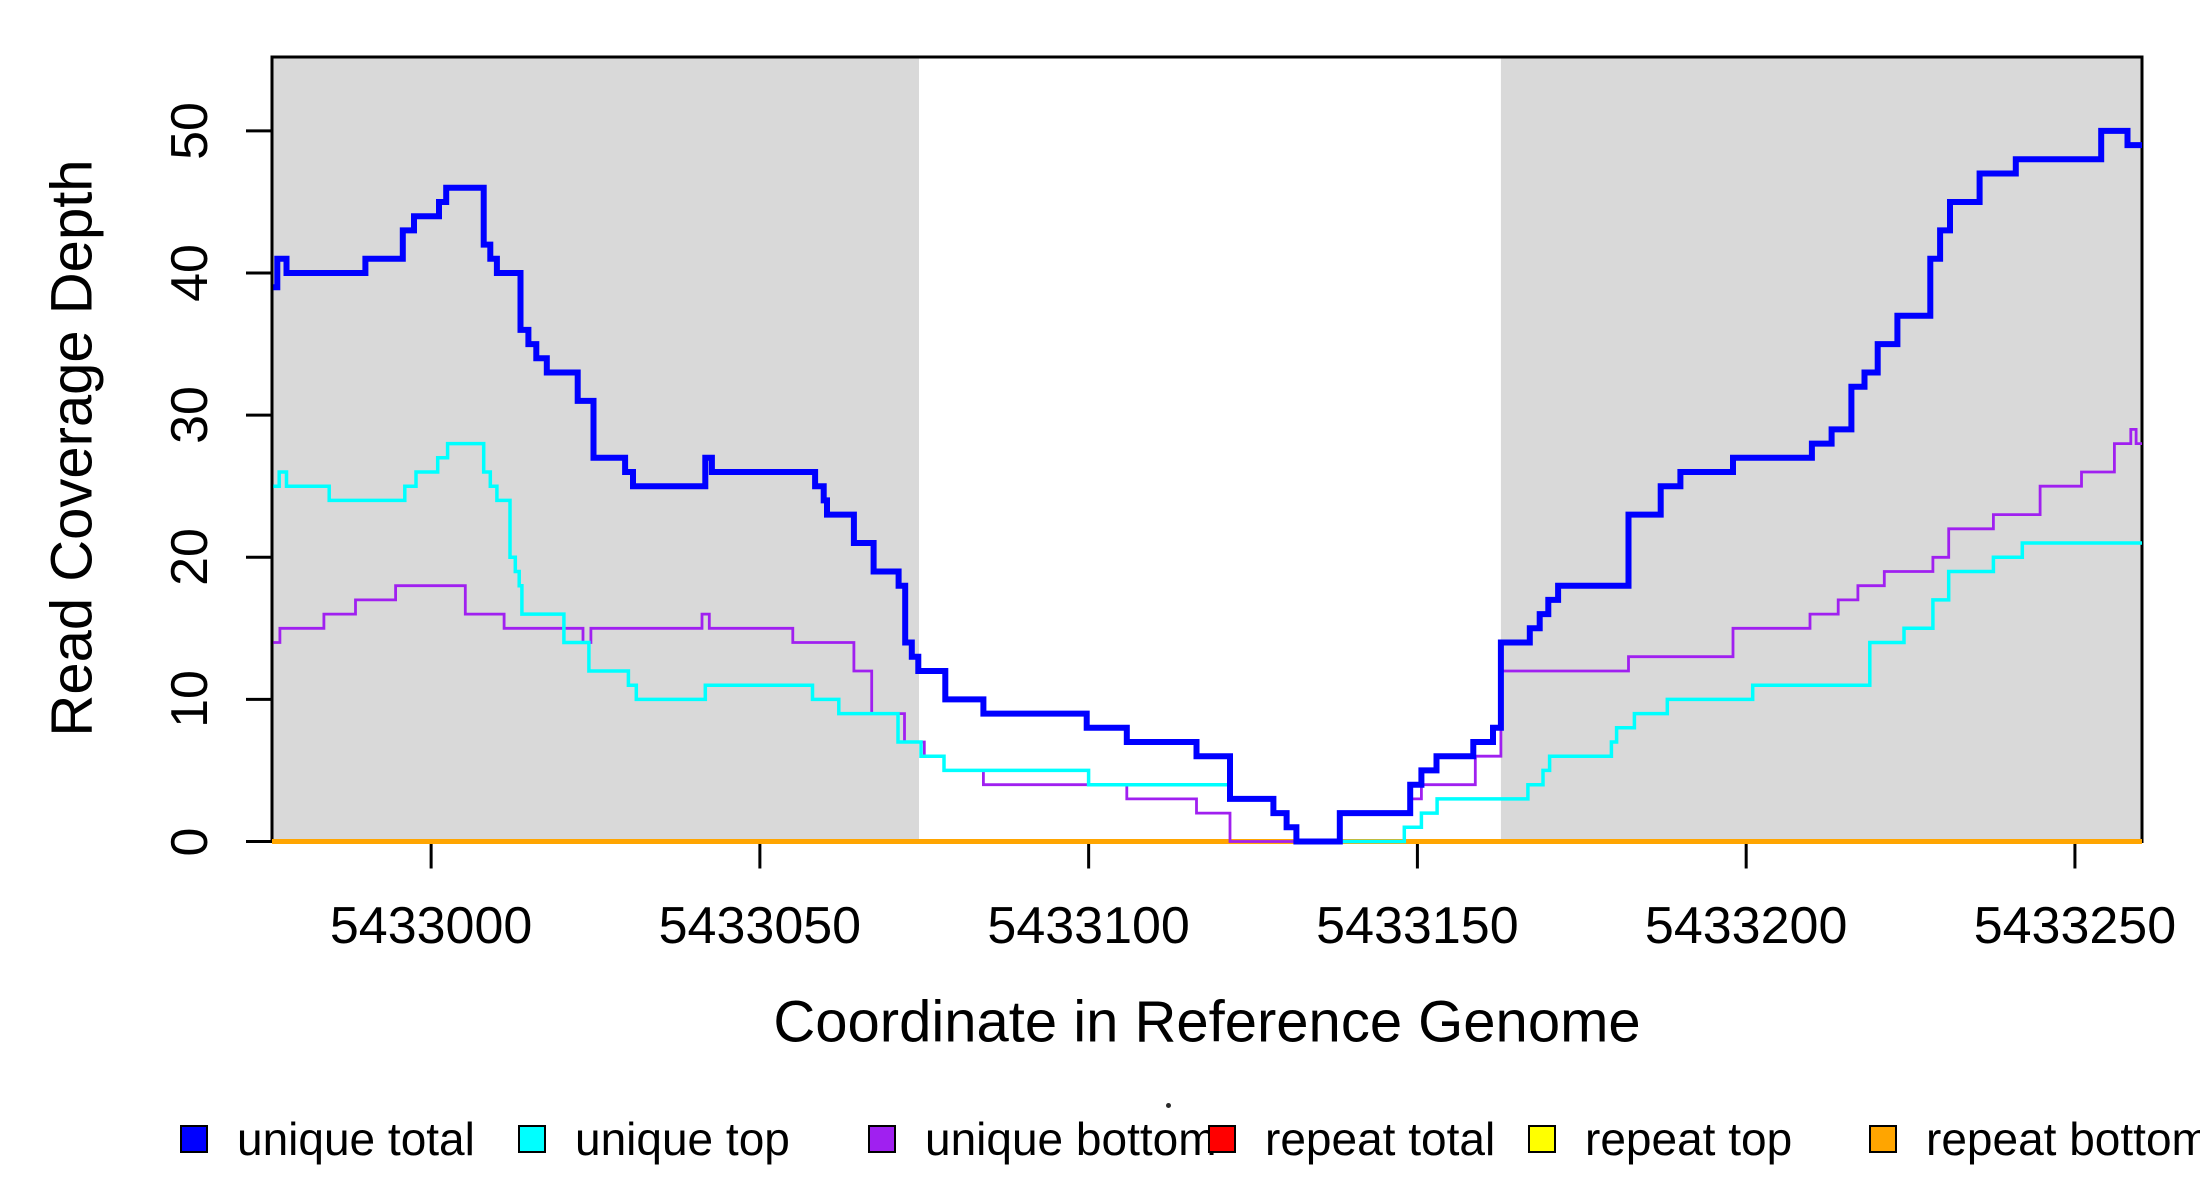 This screenshot has height=1200, width=2200. I want to click on legend-label: unique bottom, so click(1071, 1139).